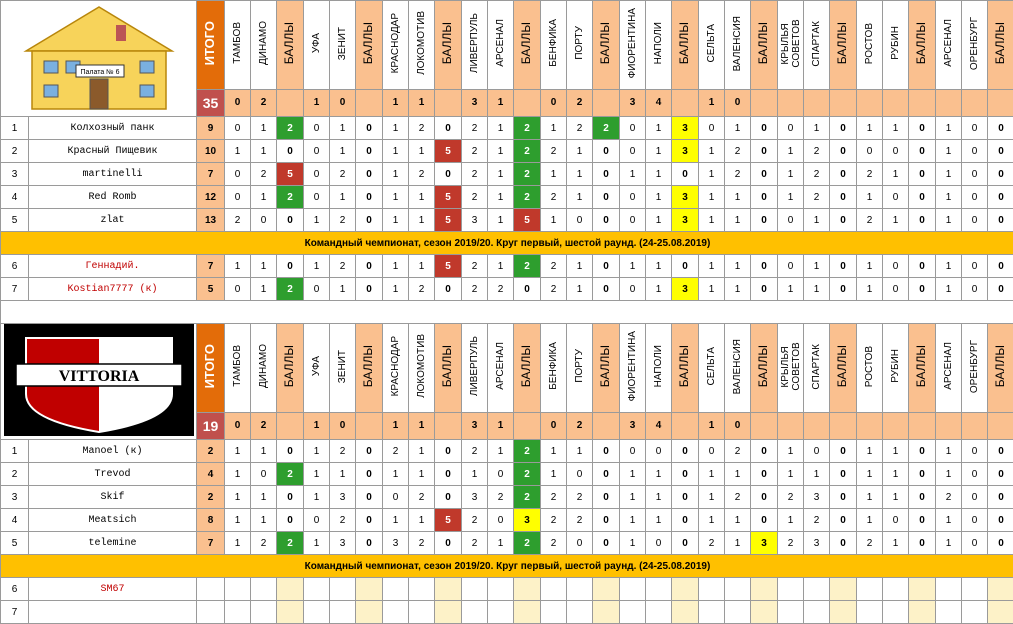 The image size is (1013, 624). I want to click on player-number: 6, so click(15, 589).